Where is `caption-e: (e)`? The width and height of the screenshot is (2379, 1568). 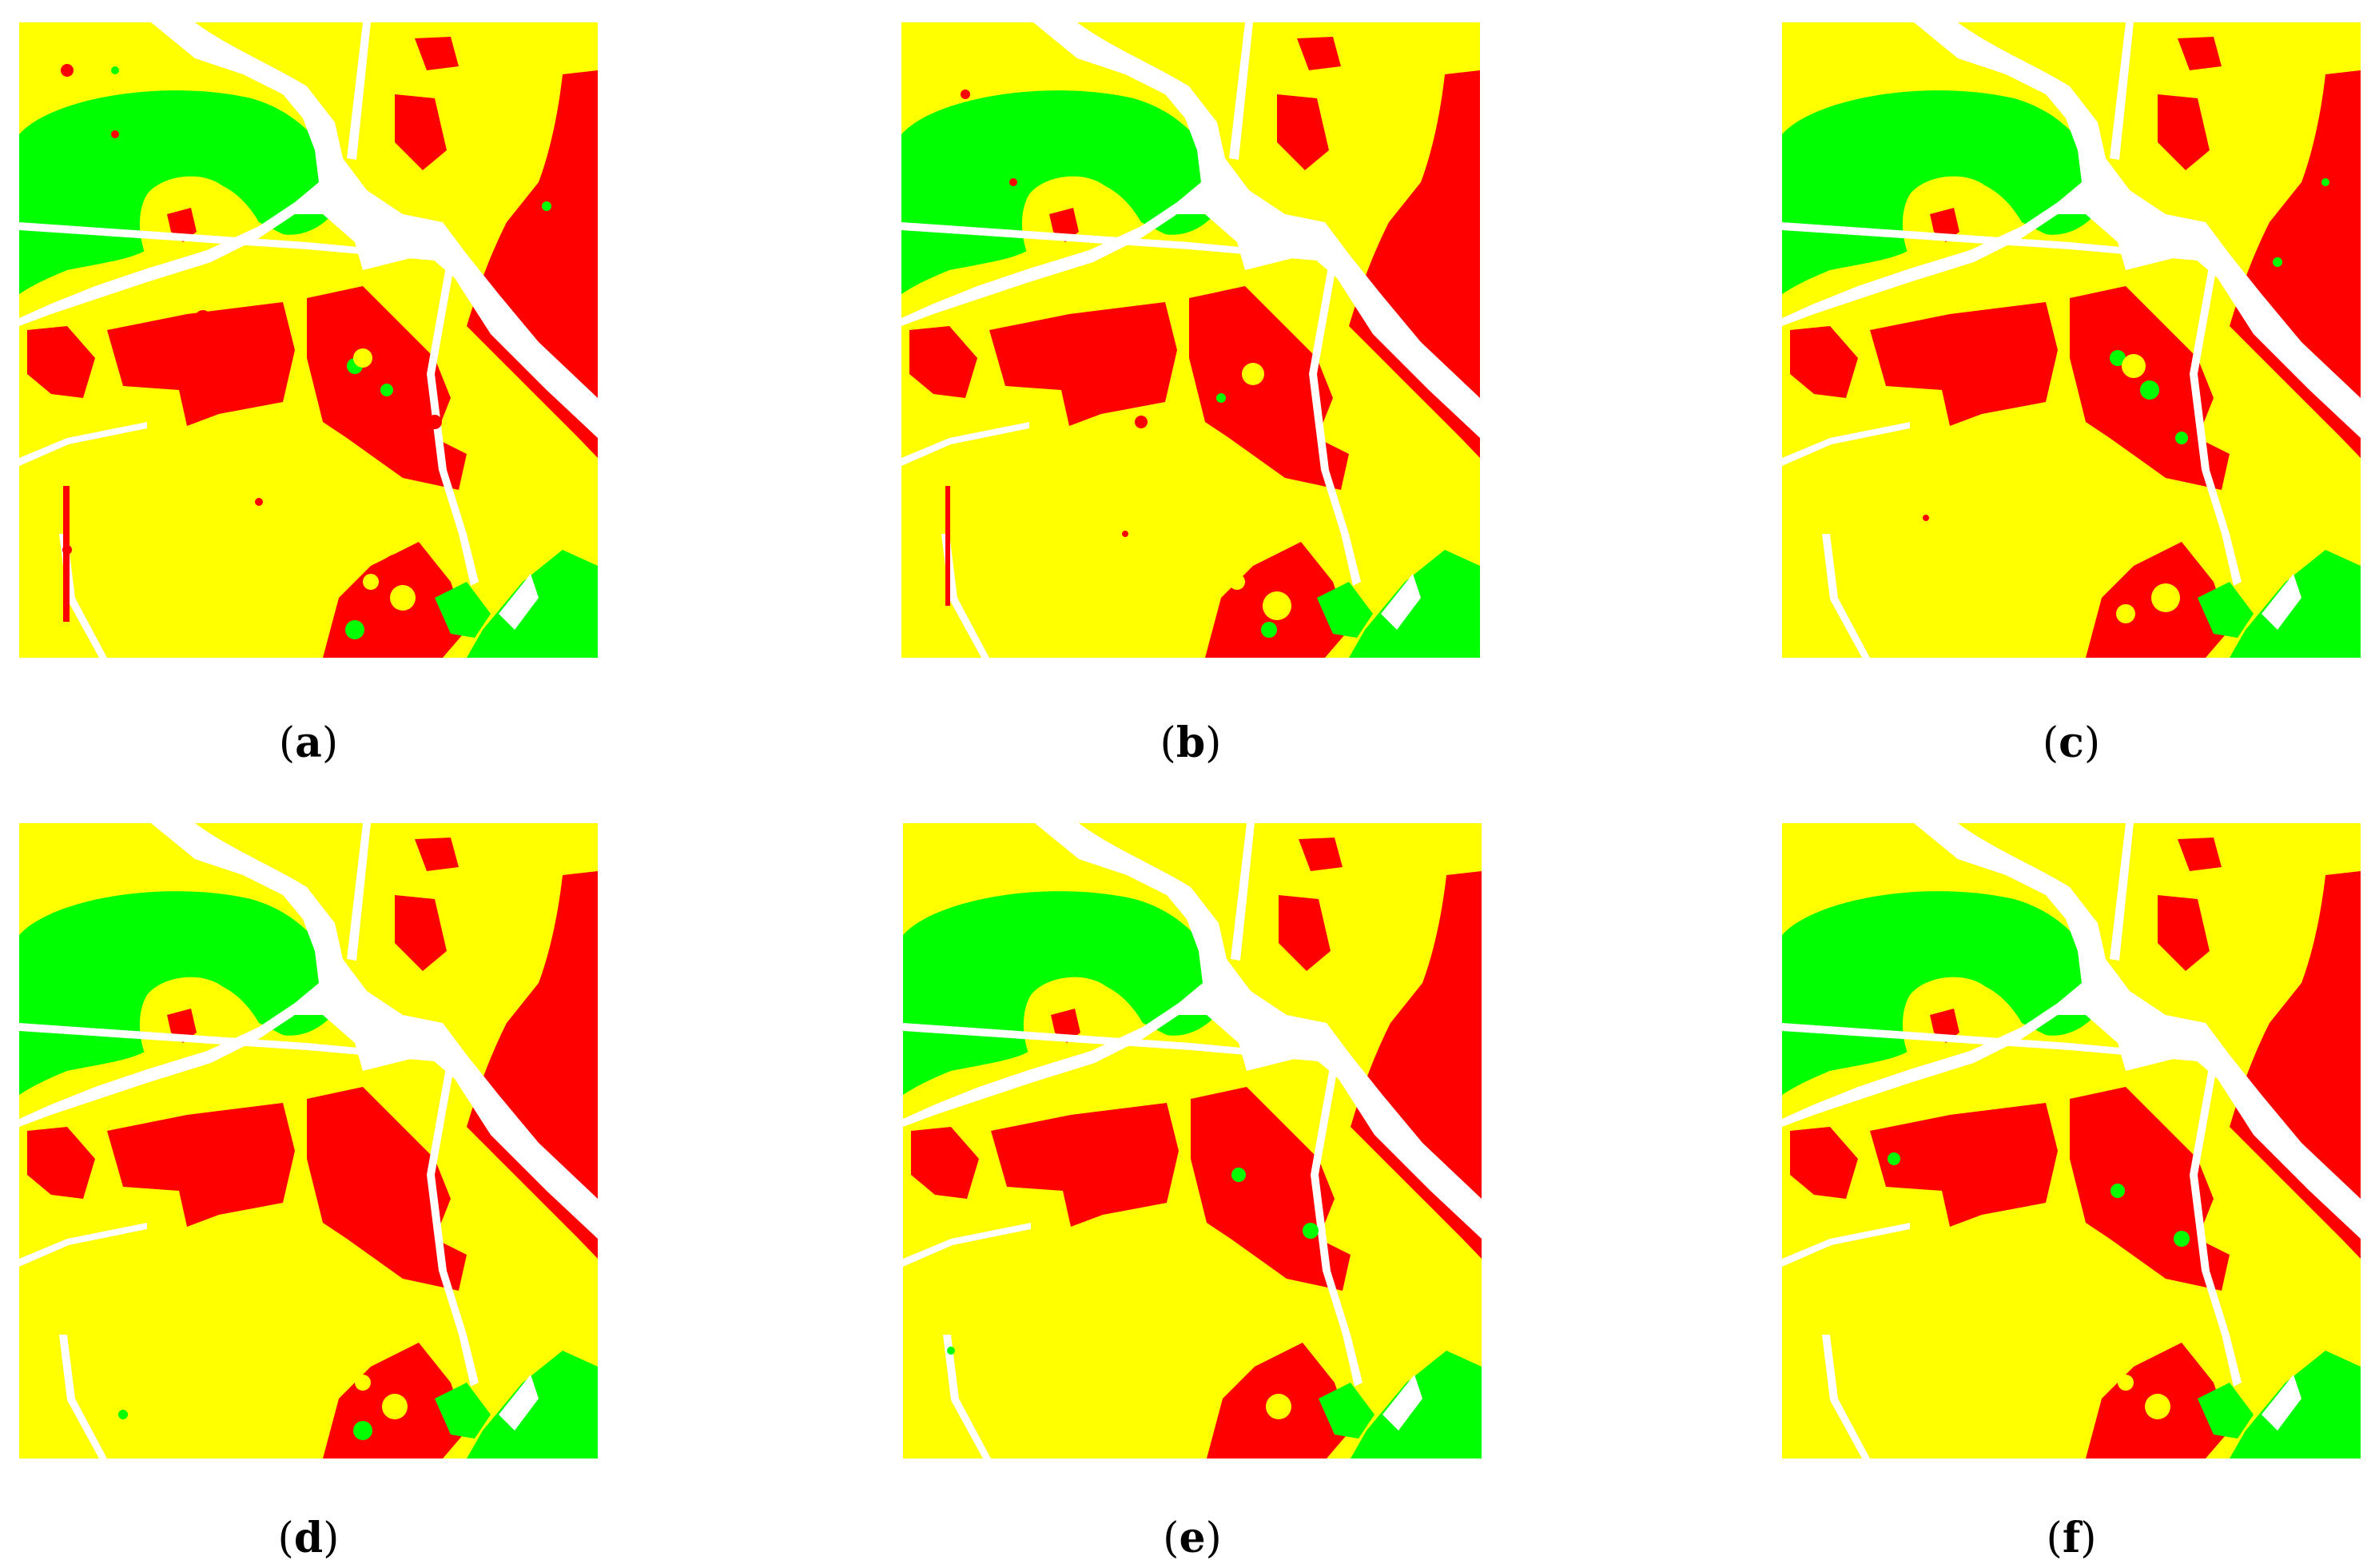 caption-e: (e) is located at coordinates (1192, 1538).